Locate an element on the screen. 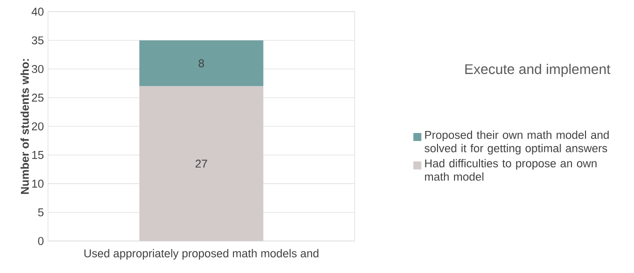  y-tick-label: 40 is located at coordinates (38, 12).